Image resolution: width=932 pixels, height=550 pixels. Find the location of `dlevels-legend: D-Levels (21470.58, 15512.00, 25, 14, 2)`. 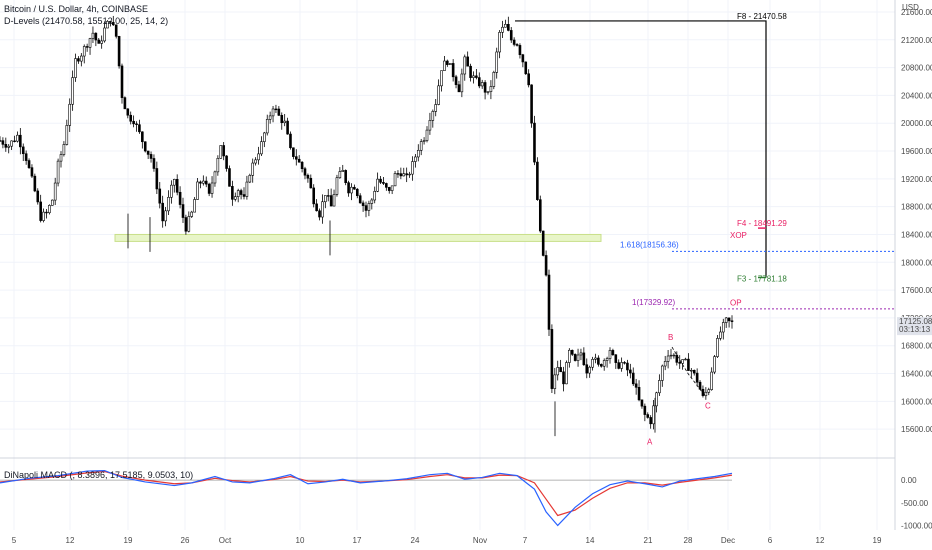

dlevels-legend: D-Levels (21470.58, 15512.00, 25, 14, 2) is located at coordinates (86, 21).